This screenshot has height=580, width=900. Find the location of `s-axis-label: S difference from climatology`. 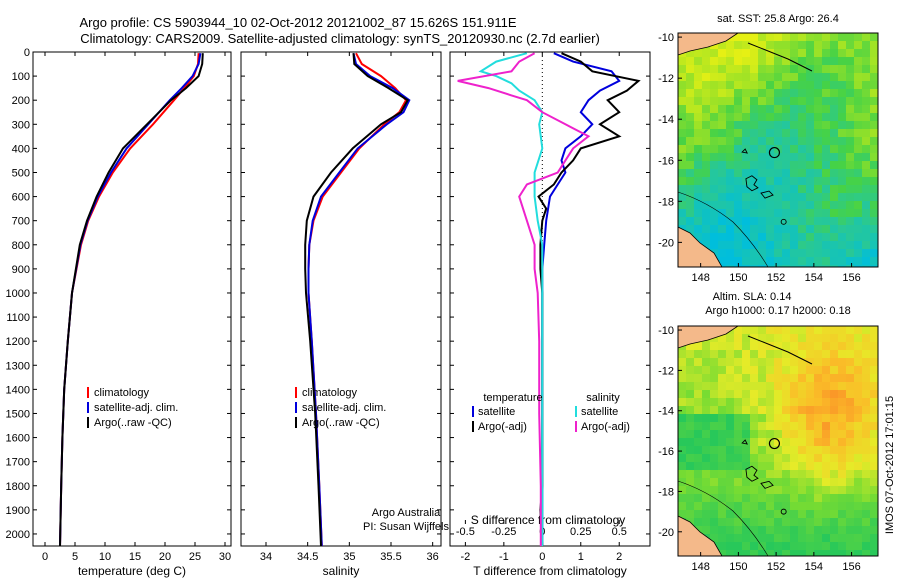

s-axis-label: S difference from climatology is located at coordinates (548, 520).